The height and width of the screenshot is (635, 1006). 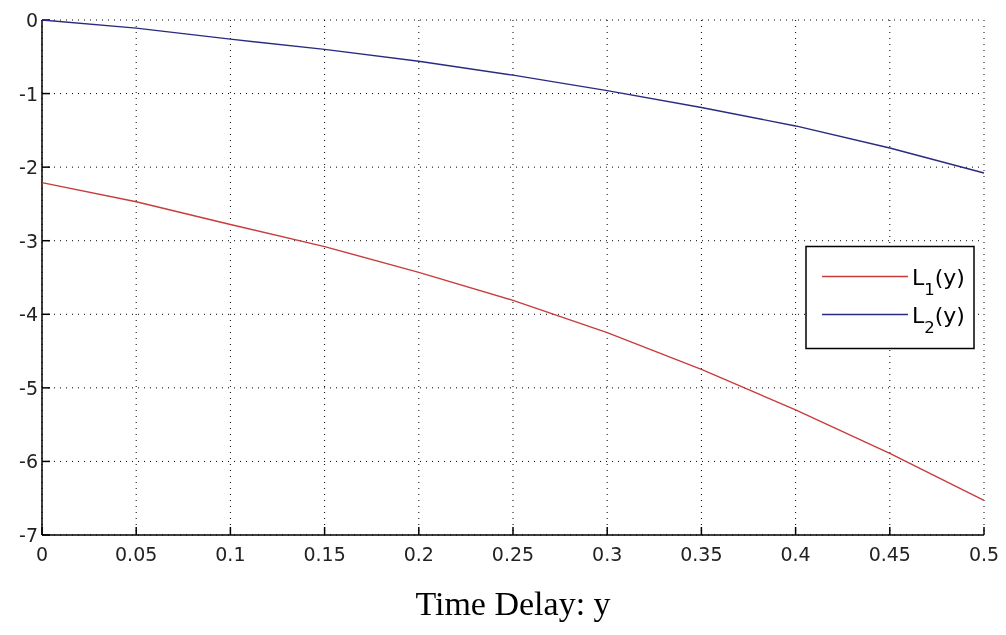 What do you see at coordinates (513, 603) in the screenshot?
I see `x-axis-title: Time Delay: y` at bounding box center [513, 603].